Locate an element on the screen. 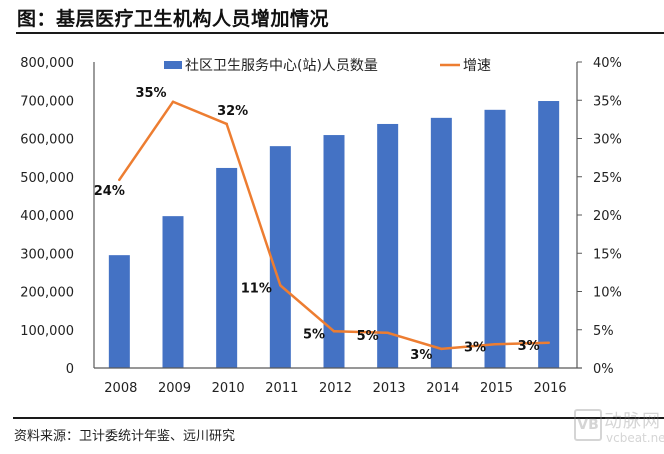 This screenshot has width=664, height=454. legend-label-line: 增速 is located at coordinates (477, 66).